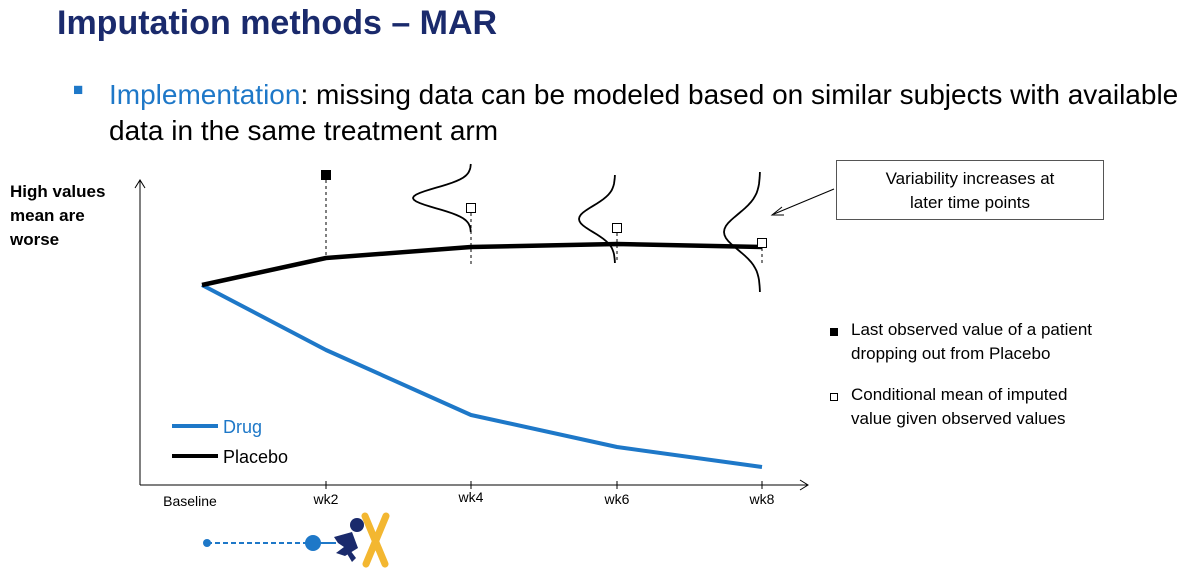 The width and height of the screenshot is (1194, 585). Describe the element at coordinates (346, 544) in the screenshot. I see `person-body-icon` at that location.